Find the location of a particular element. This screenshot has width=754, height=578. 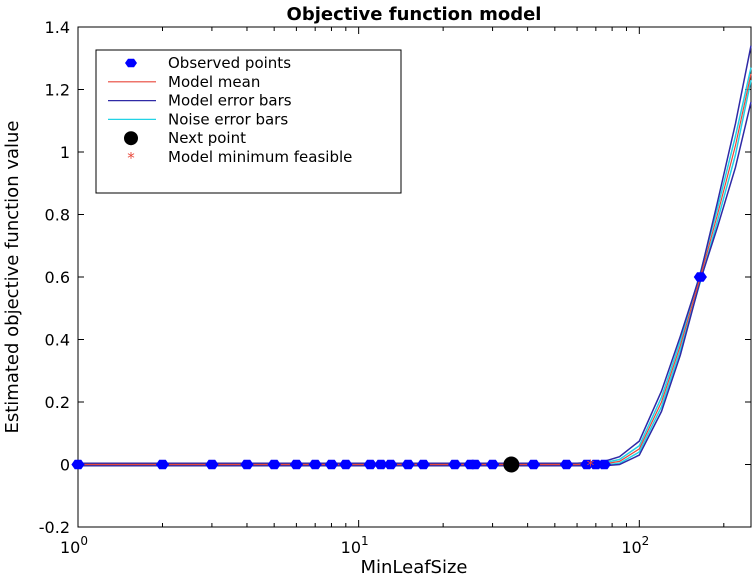

y-tick-label: 1 is located at coordinates (65, 152).